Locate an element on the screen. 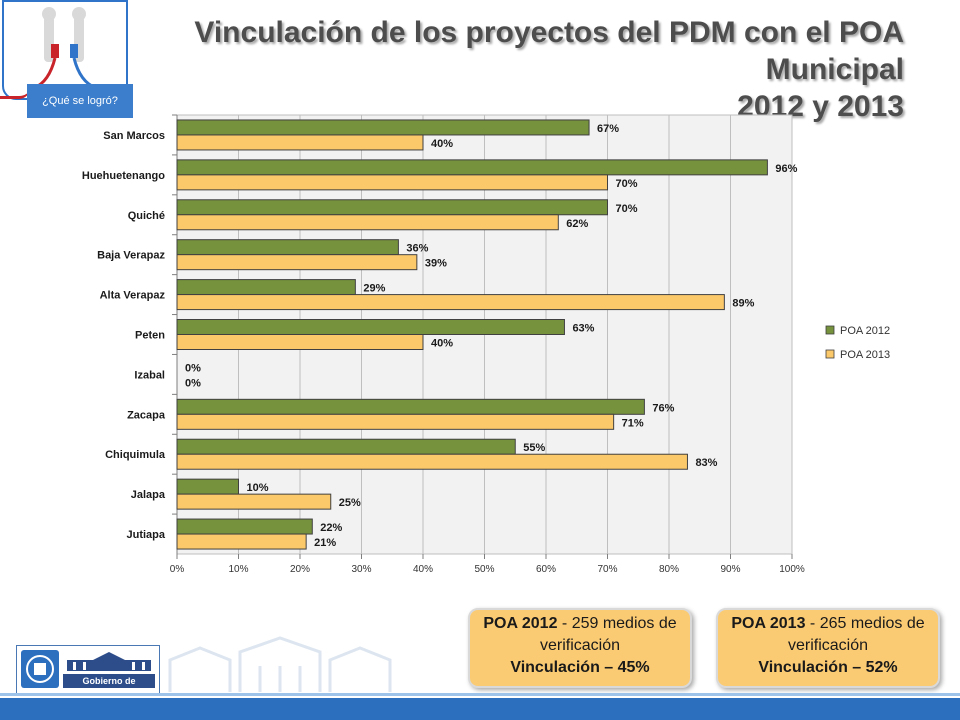  data-label: 55% is located at coordinates (534, 448).